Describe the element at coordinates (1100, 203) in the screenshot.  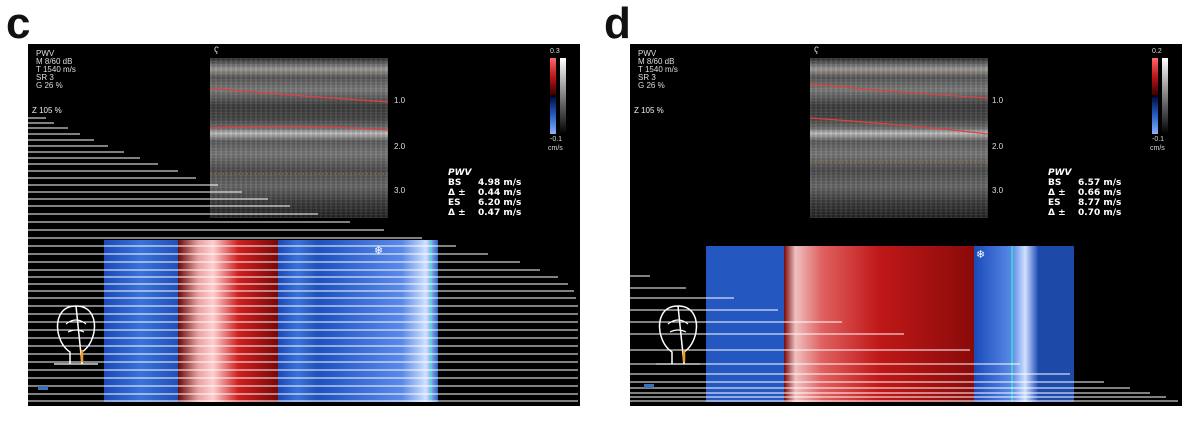
I see `pwv-value: 8.77 m/s` at that location.